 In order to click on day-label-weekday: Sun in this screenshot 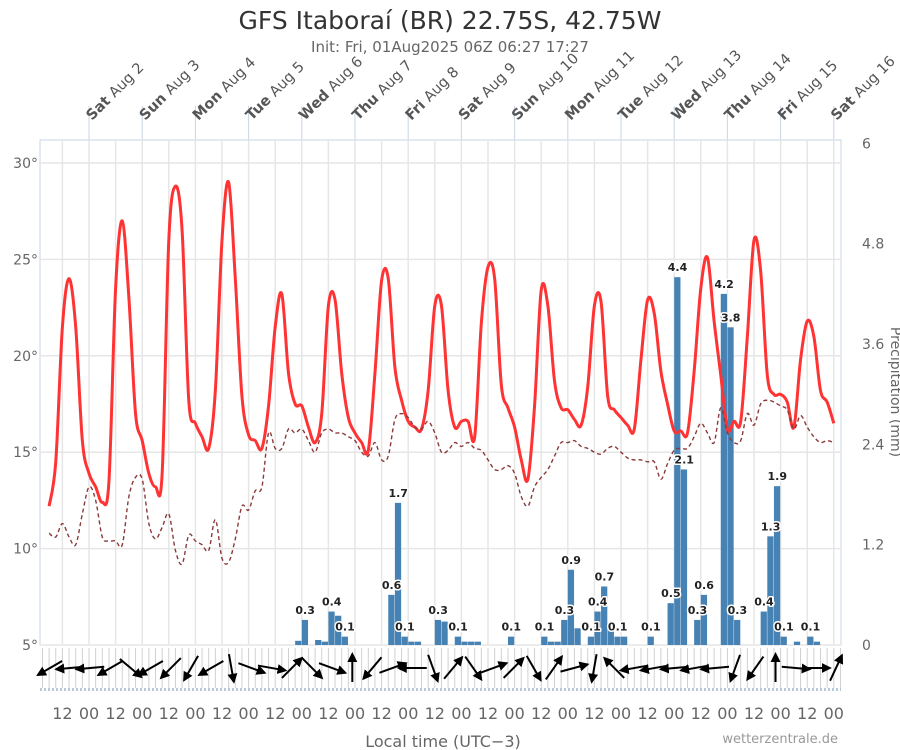, I will do `click(153, 107)`.